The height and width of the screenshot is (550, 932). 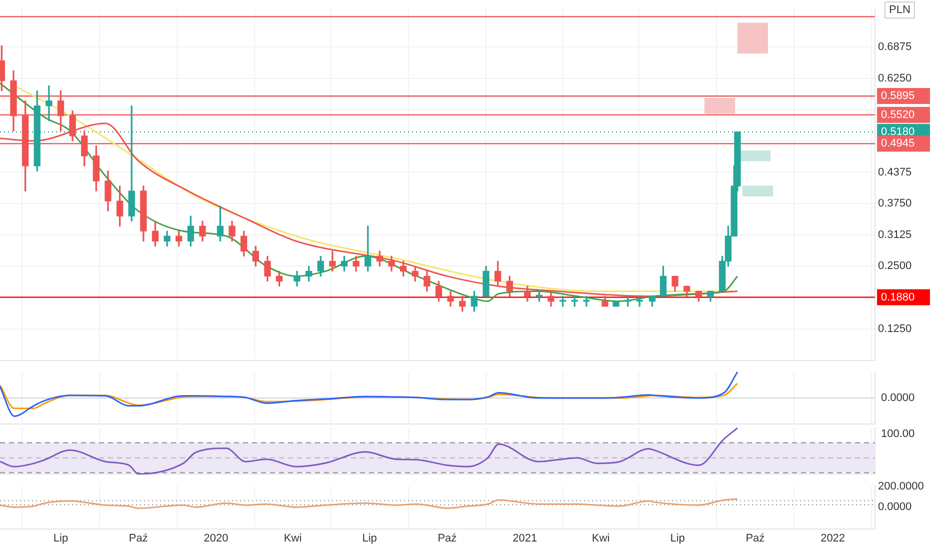 I want to click on text: 100.00, so click(x=898, y=434).